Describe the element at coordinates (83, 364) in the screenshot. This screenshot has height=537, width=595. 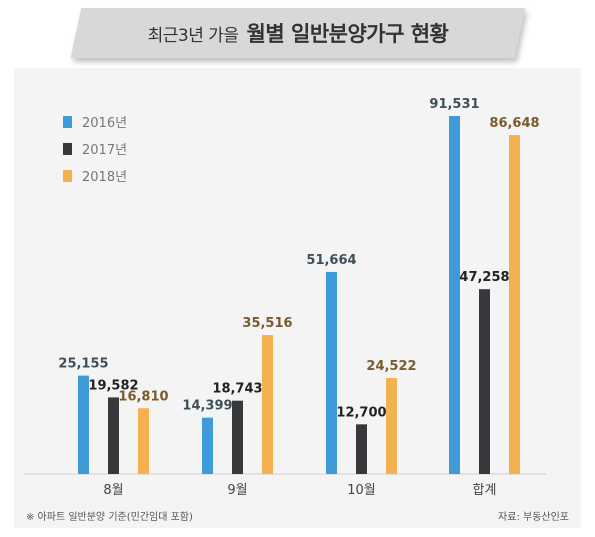
I see `value-label-2016년-8월: 25,155` at that location.